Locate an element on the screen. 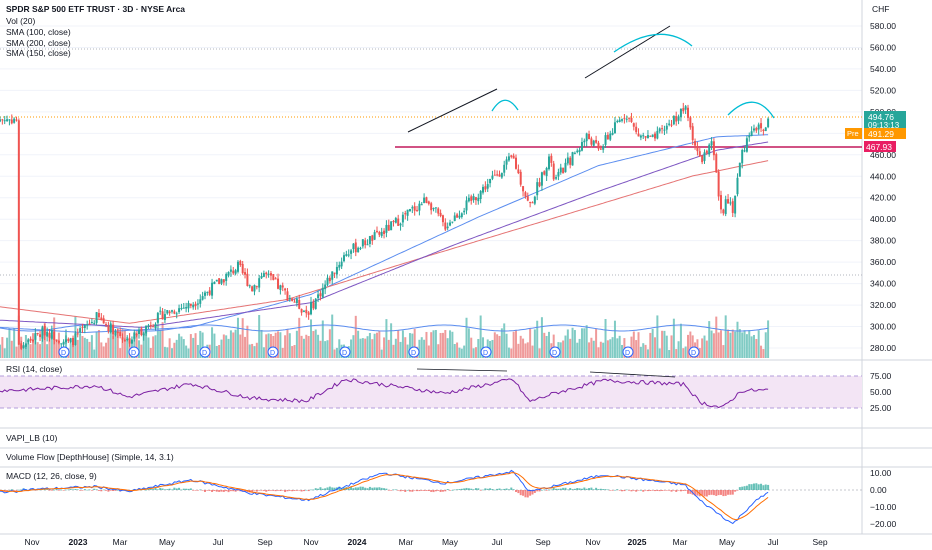 This screenshot has height=550, width=932. rsi-label: RSI (14, close) is located at coordinates (34, 369).